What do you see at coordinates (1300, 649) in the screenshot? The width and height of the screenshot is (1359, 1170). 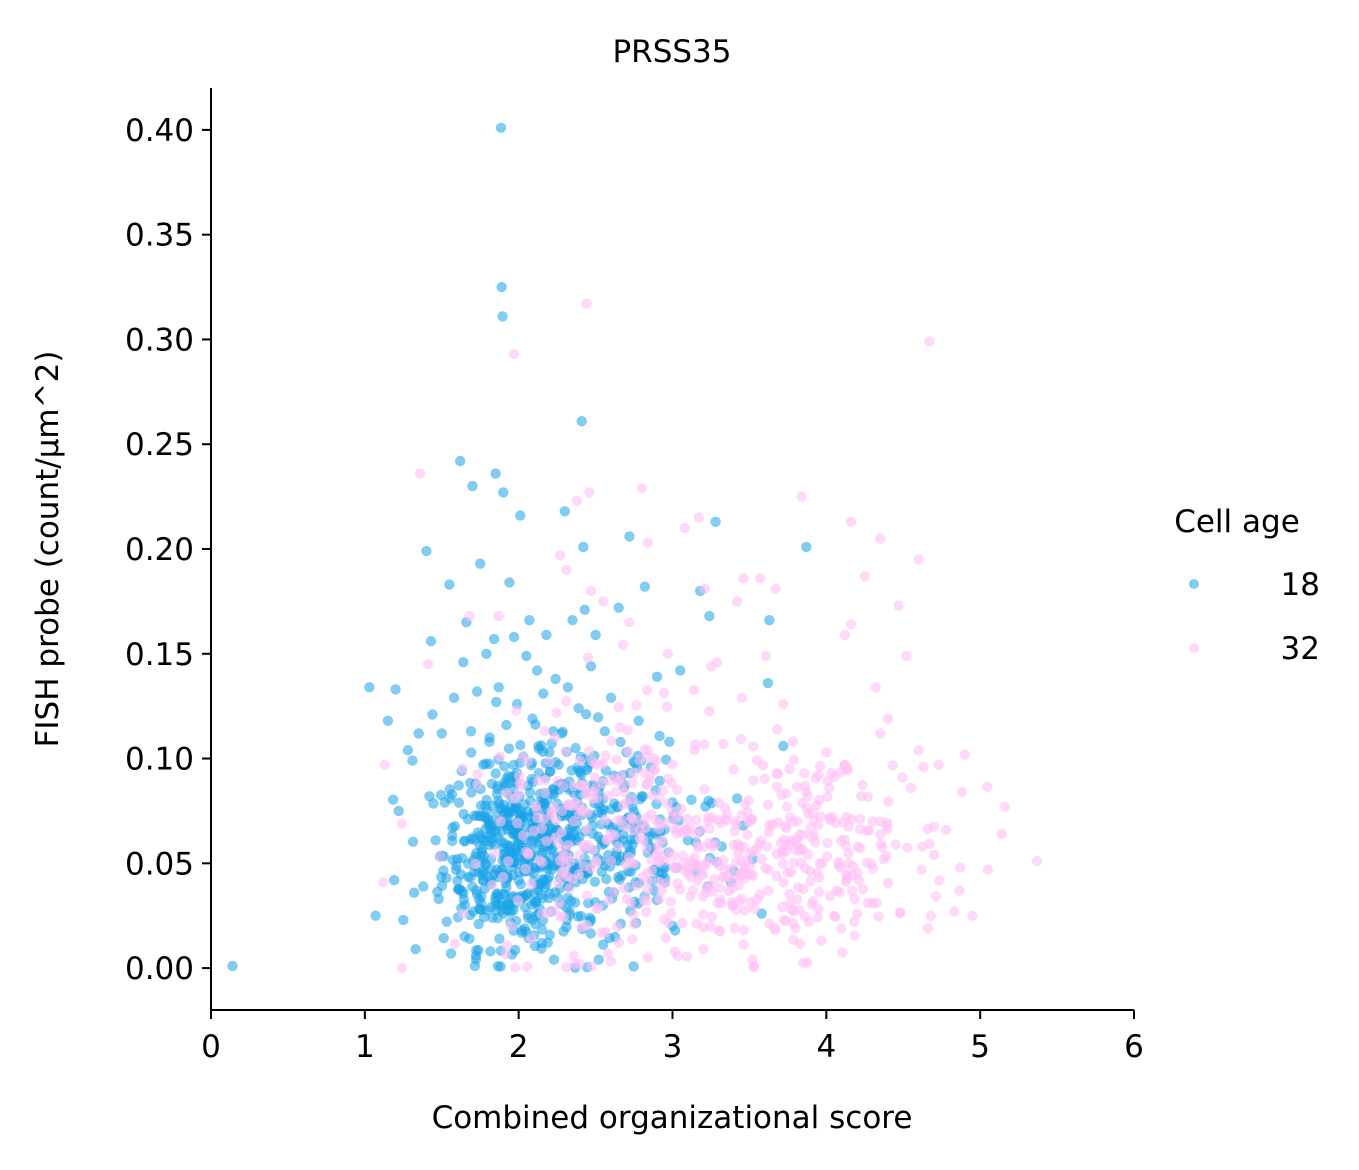 I see `legend-label-32: 32` at bounding box center [1300, 649].